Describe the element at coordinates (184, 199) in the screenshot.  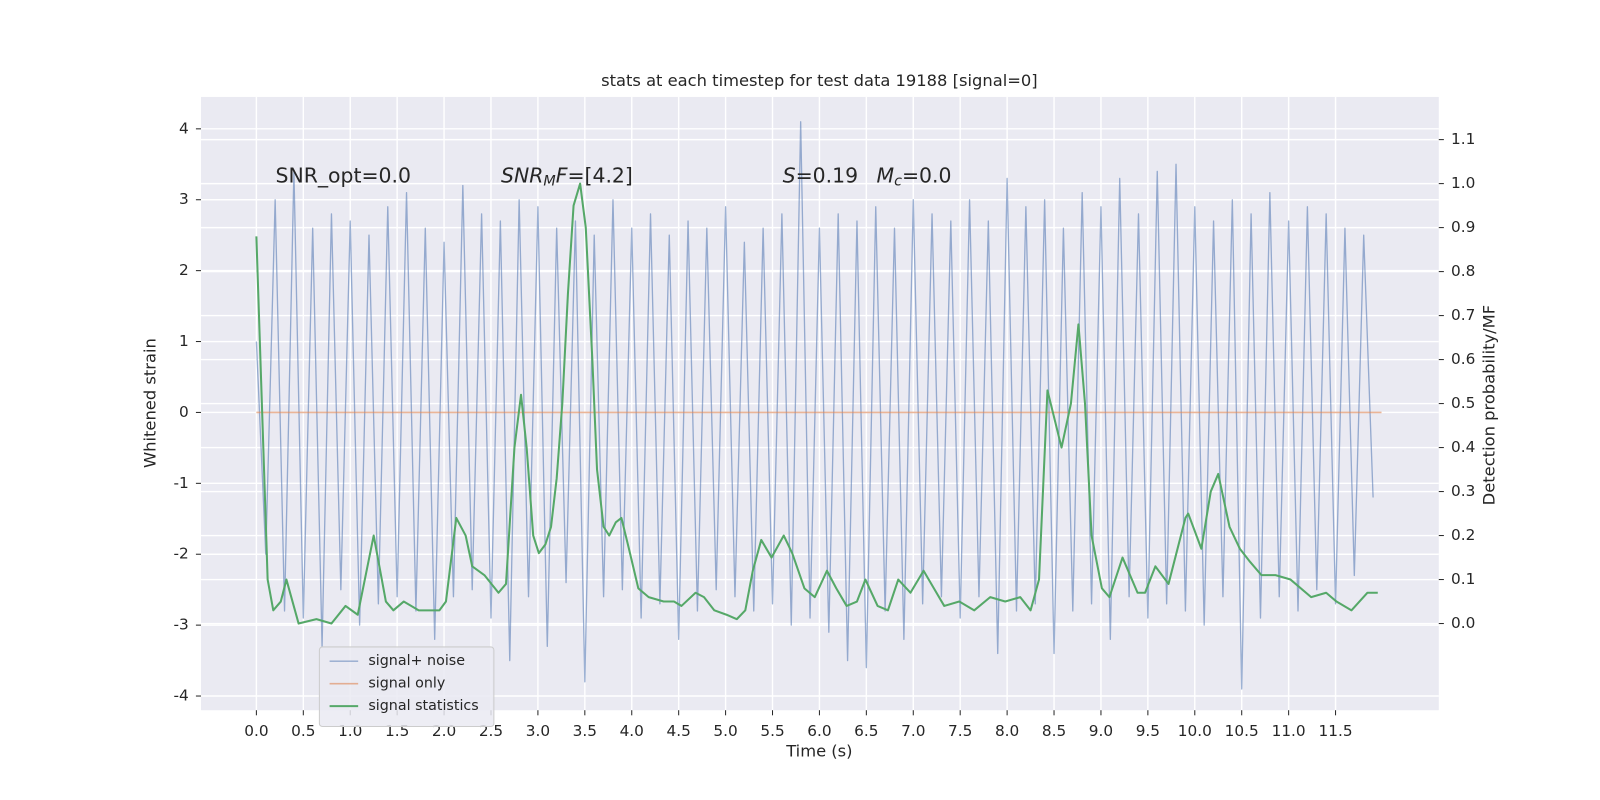
I see `y-tick-label: 3` at that location.